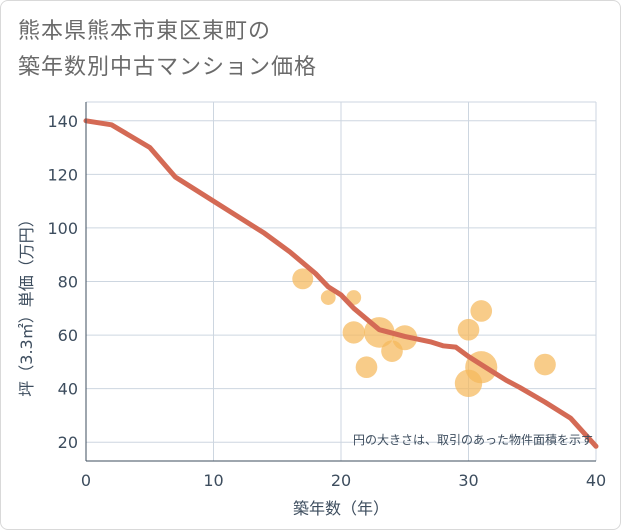  What do you see at coordinates (473, 439) in the screenshot?
I see `size-legend-note: 円の大きさは、取引のあった物件面積を示す` at bounding box center [473, 439].